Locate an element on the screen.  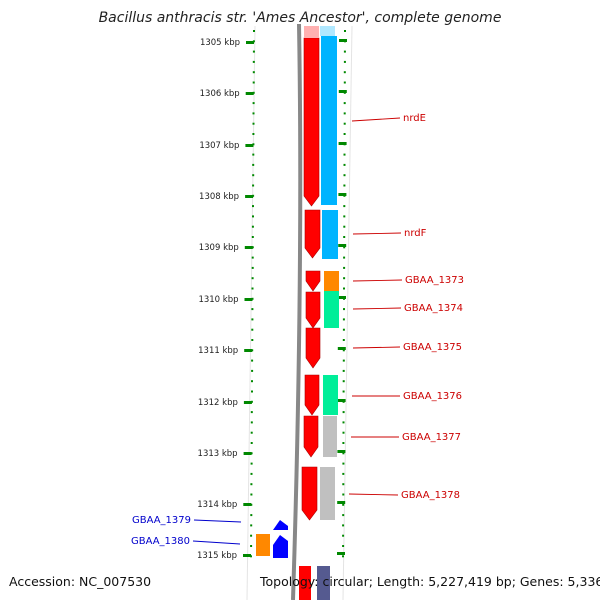
gene-label-nrdf: nrdF is located at coordinates (415, 233).